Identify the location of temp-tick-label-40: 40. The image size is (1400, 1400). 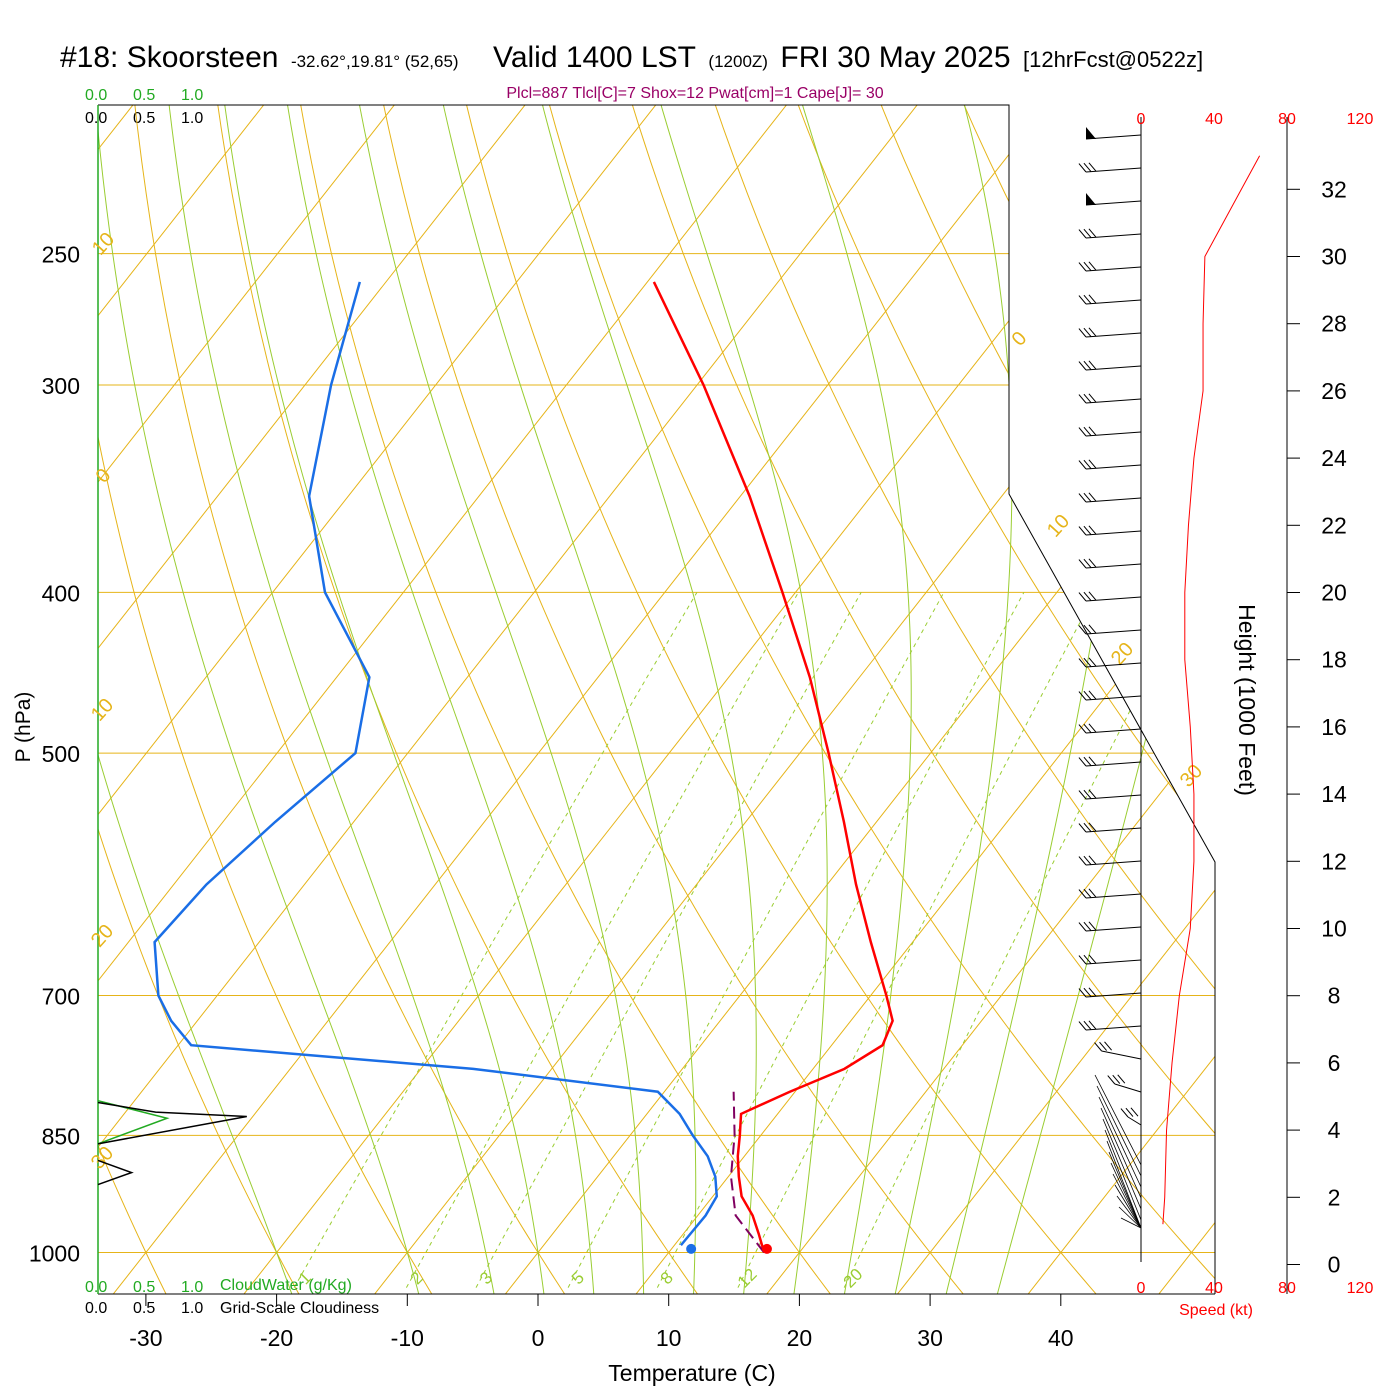
(1061, 1338).